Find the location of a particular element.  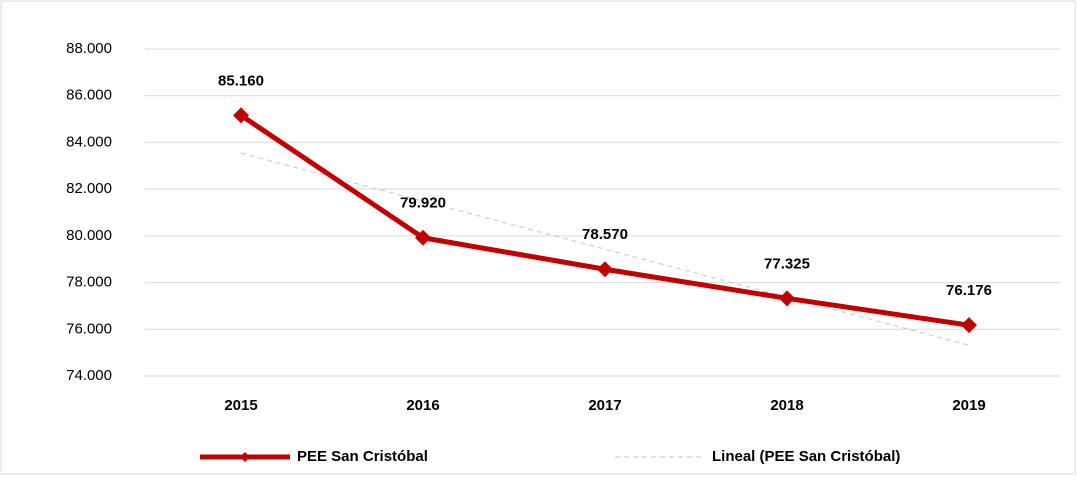

y-tick-label: 88.000 is located at coordinates (89, 48).